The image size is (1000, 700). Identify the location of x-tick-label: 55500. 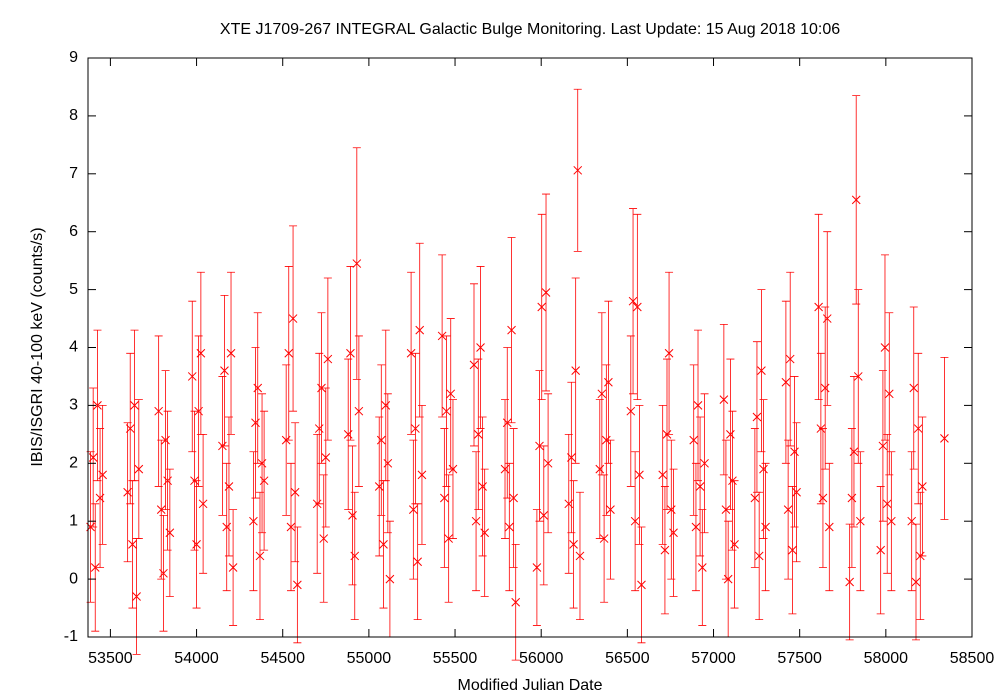
(455, 658).